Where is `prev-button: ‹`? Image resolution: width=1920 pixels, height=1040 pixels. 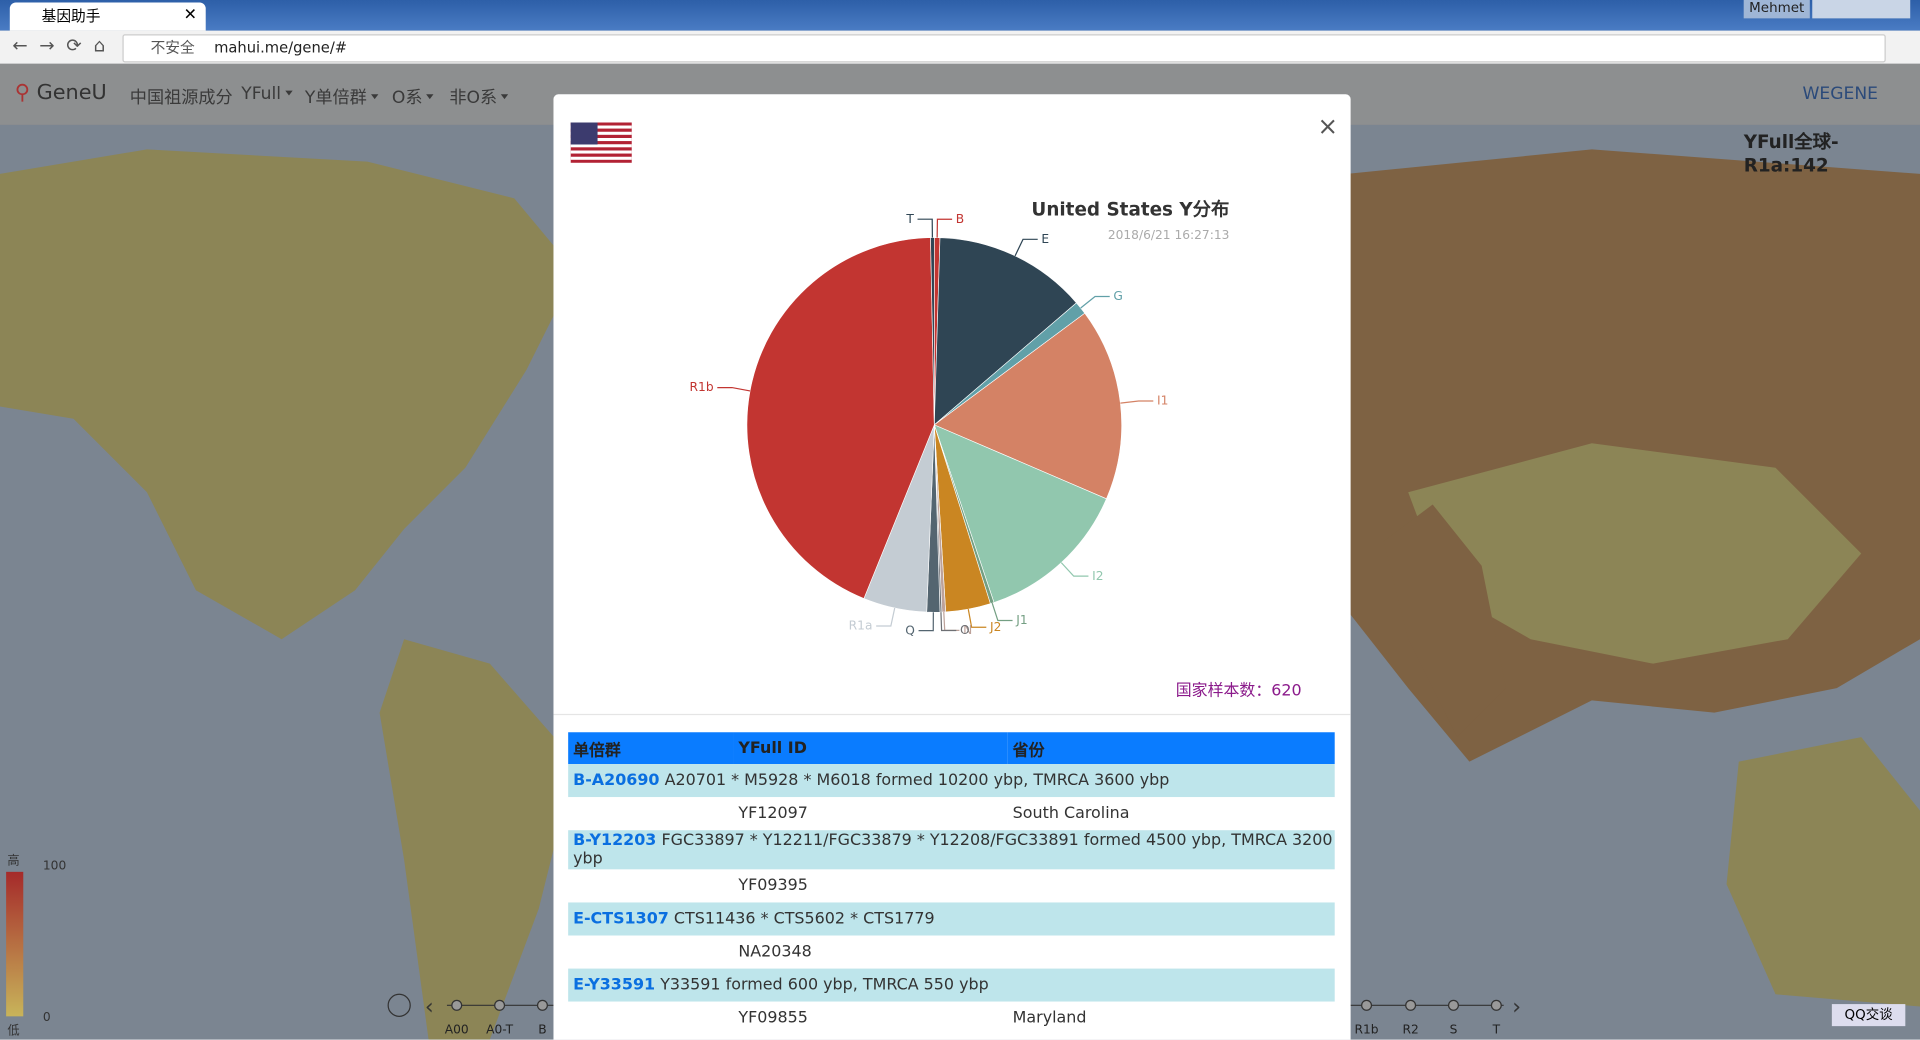 prev-button: ‹ is located at coordinates (429, 1007).